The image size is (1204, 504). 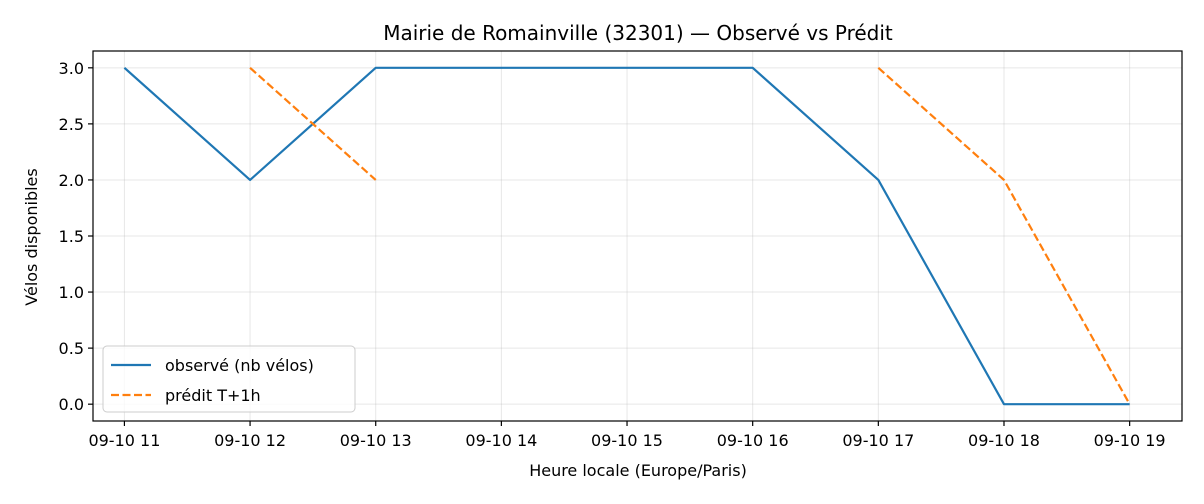 What do you see at coordinates (878, 440) in the screenshot?
I see `x-tick-label: 09-10 17` at bounding box center [878, 440].